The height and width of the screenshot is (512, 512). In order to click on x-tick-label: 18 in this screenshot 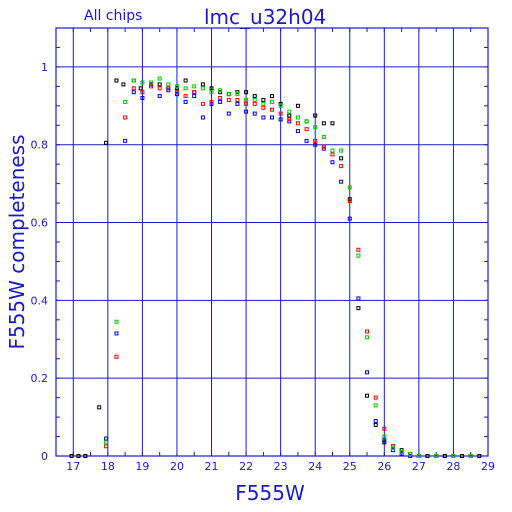, I will do `click(108, 466)`.